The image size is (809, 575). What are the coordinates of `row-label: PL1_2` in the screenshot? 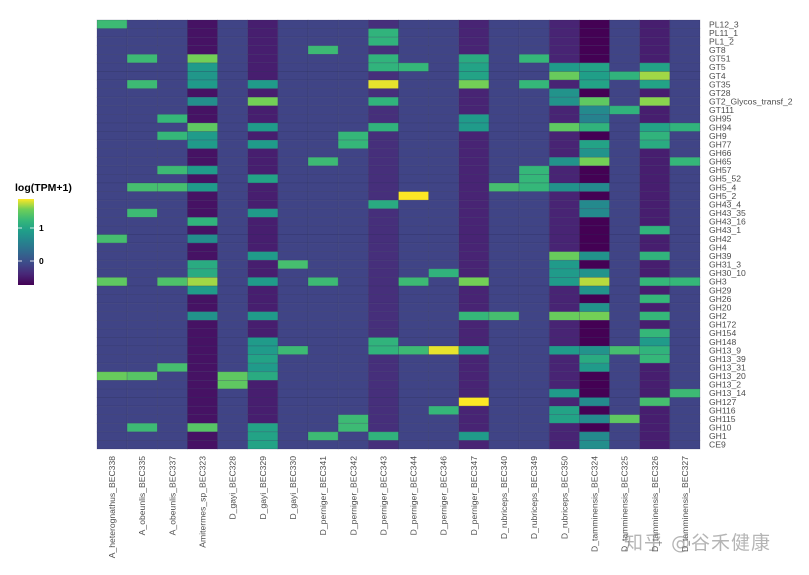 It's located at (721, 41).